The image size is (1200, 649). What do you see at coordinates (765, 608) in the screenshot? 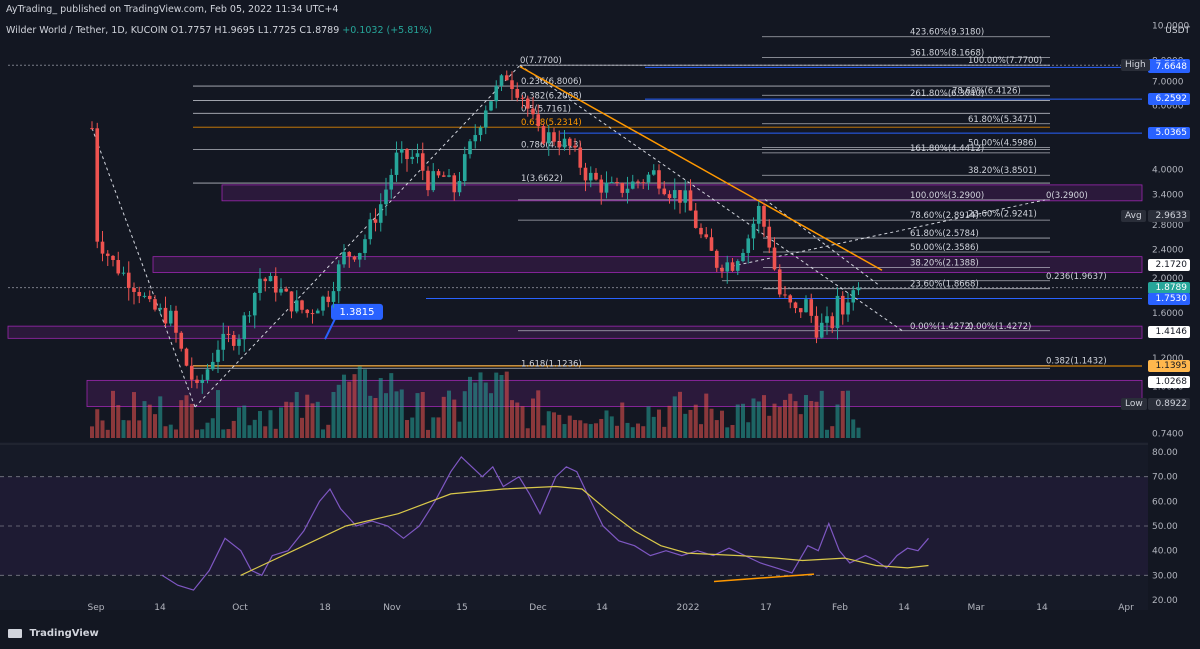
I see `x-tick-label: 17` at bounding box center [765, 608].